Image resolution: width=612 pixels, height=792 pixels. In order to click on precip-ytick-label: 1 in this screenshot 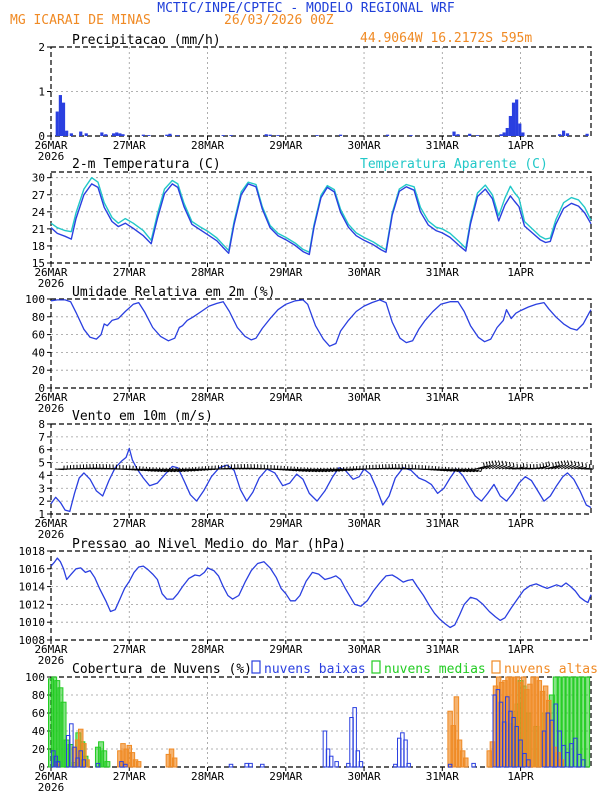, I will do `click(41, 92)`.